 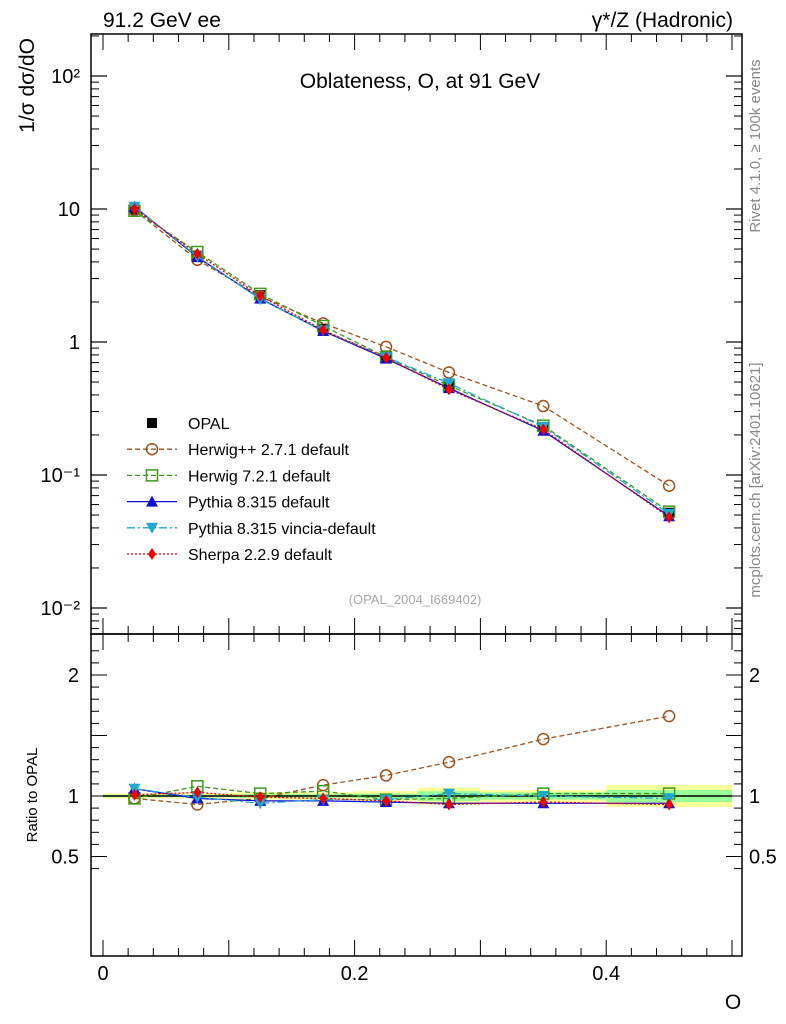 I want to click on legend-label: Sherpa 2.2.9 default, so click(x=260, y=555).